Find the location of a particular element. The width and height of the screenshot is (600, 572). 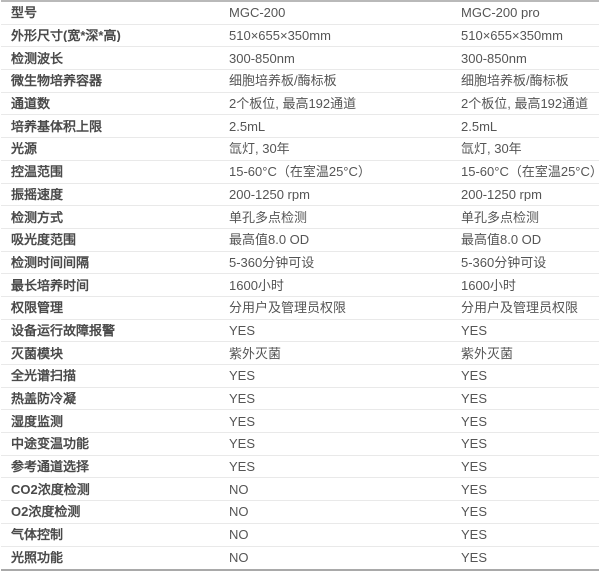

table-row: 吸光度范围 最高值8.0 OD 最高值8.0 OD is located at coordinates (300, 240).